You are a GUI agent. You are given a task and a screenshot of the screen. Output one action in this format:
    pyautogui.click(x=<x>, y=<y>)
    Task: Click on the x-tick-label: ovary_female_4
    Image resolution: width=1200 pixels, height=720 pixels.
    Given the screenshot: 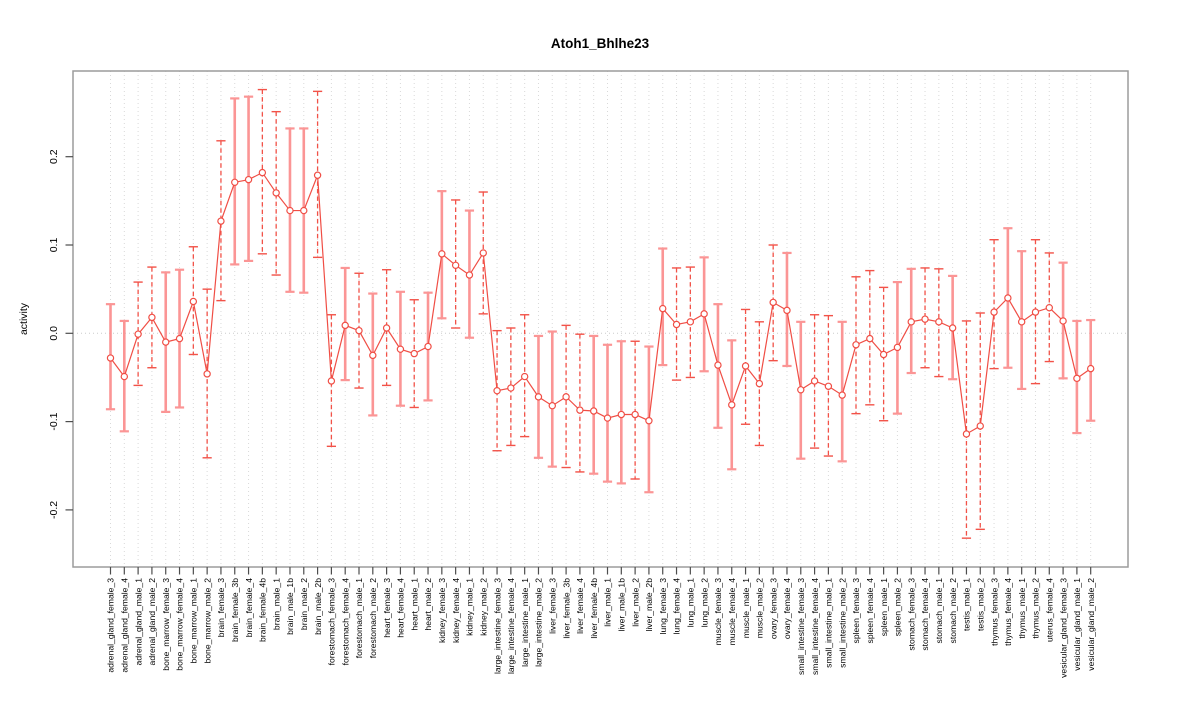 What is the action you would take?
    pyautogui.click(x=787, y=608)
    